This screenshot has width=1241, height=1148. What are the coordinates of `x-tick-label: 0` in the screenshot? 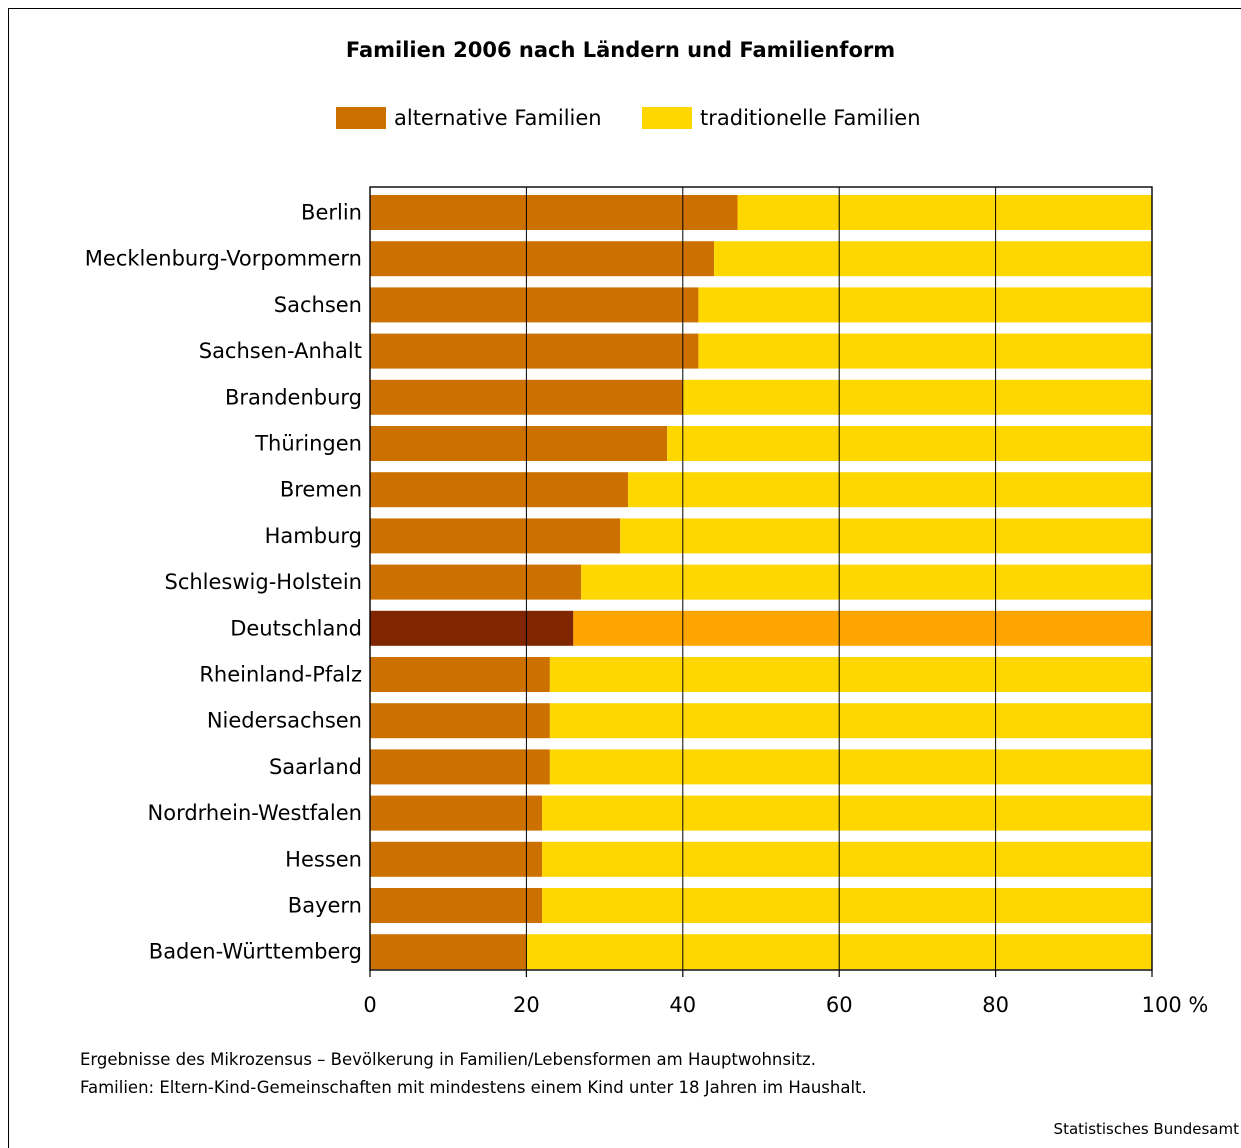 It's located at (369, 1005).